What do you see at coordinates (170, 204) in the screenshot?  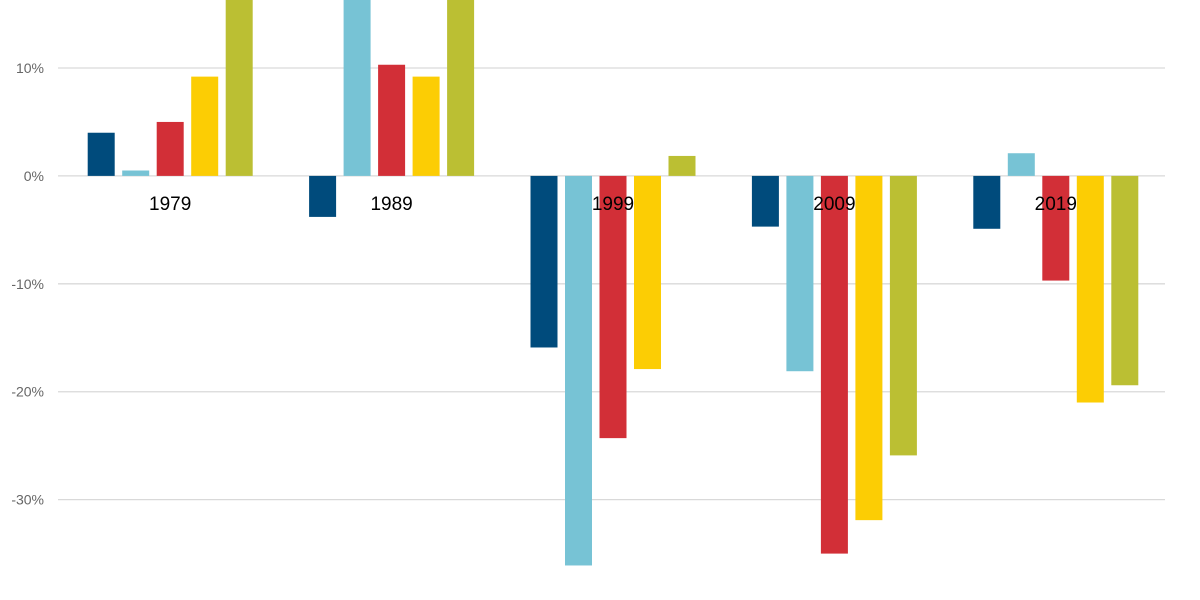 I see `category-label: 1979` at bounding box center [170, 204].